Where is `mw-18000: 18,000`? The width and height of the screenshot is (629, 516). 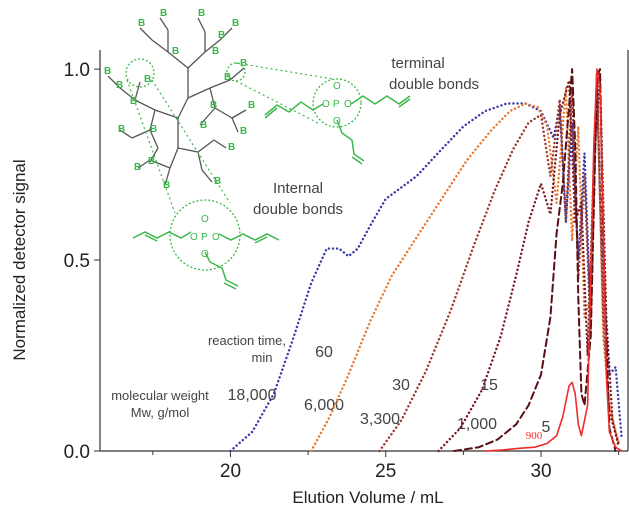
mw-18000: 18,000 is located at coordinates (252, 395).